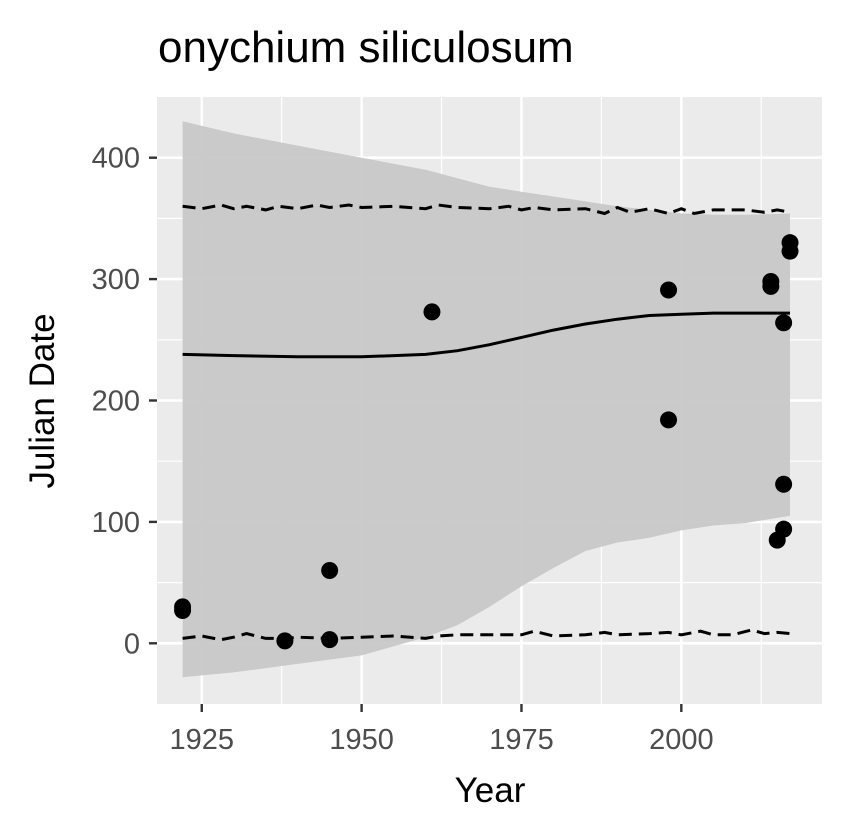  I want to click on y-axis-title: Julian Date, so click(42, 400).